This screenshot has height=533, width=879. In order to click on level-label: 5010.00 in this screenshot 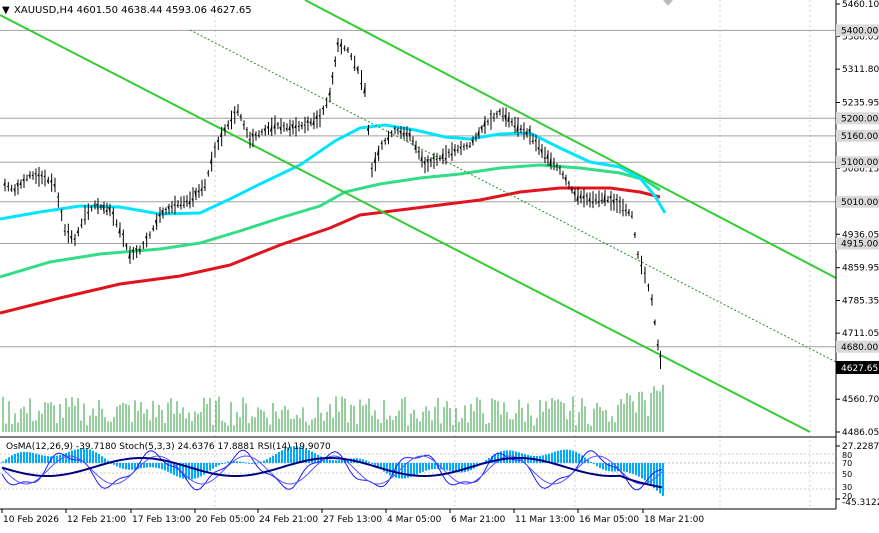, I will do `click(859, 203)`.